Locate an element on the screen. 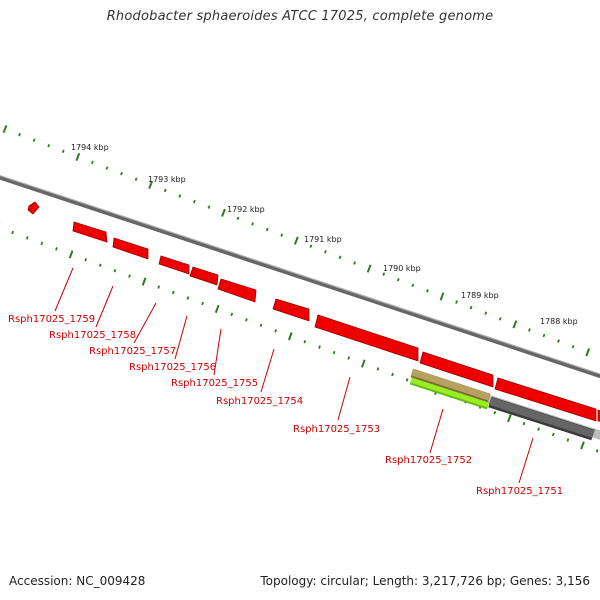  gene-label-1759: Rsph17025_1759 is located at coordinates (51, 319).